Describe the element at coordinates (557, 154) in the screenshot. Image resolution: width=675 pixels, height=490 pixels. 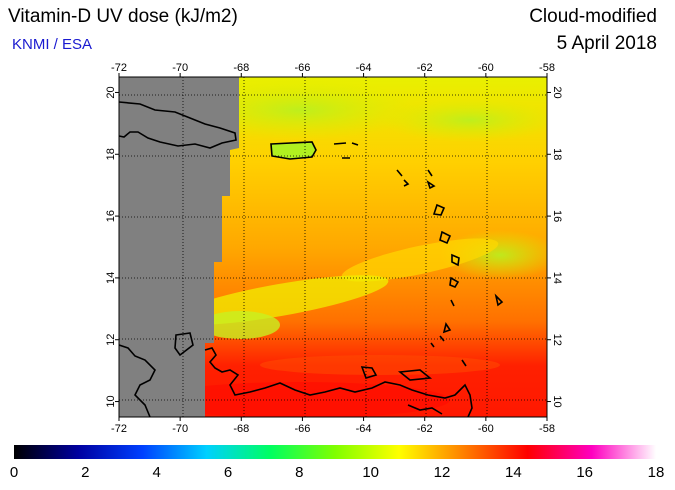
I see `lat-tick-label-right: 18` at that location.